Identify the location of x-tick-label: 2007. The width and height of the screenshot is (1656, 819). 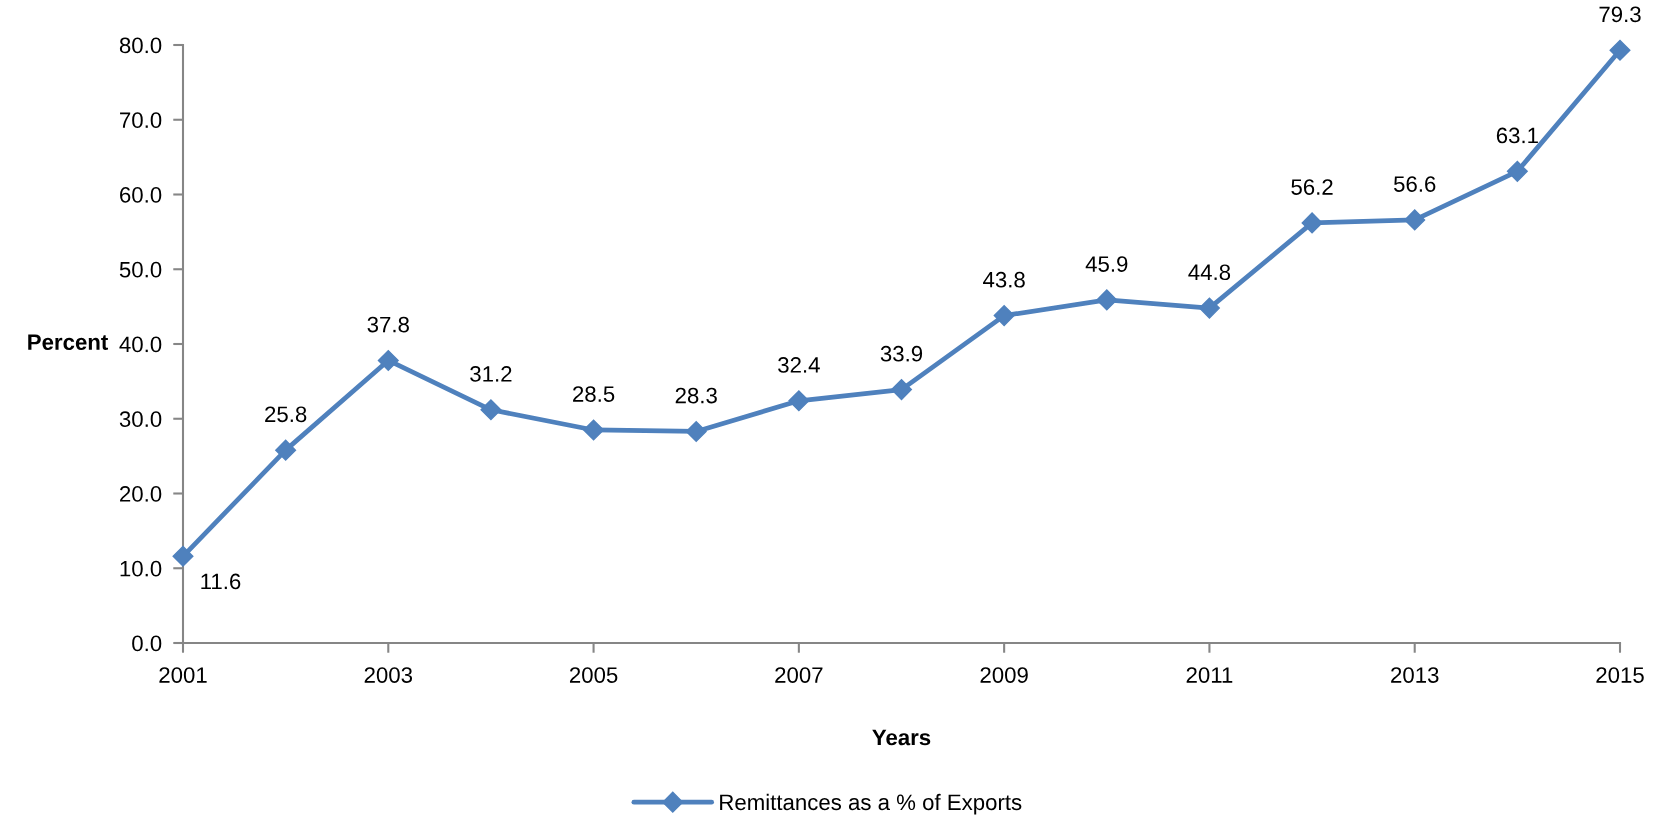
(799, 675).